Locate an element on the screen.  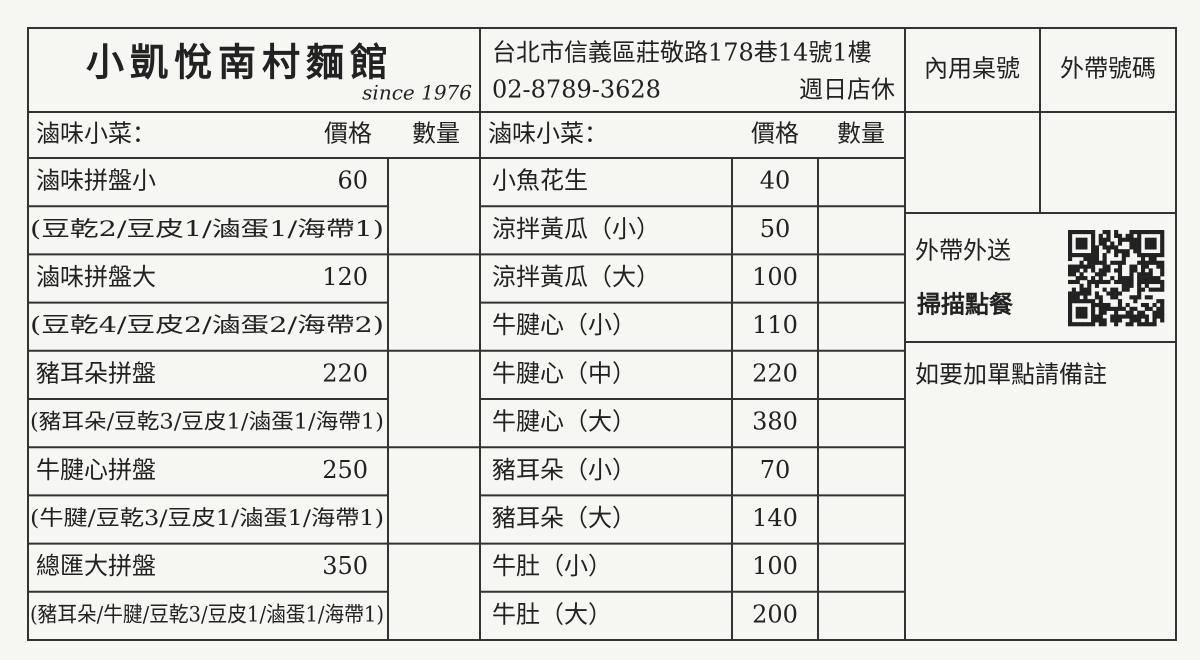
scan-label: 掃描點餐 is located at coordinates (965, 304).